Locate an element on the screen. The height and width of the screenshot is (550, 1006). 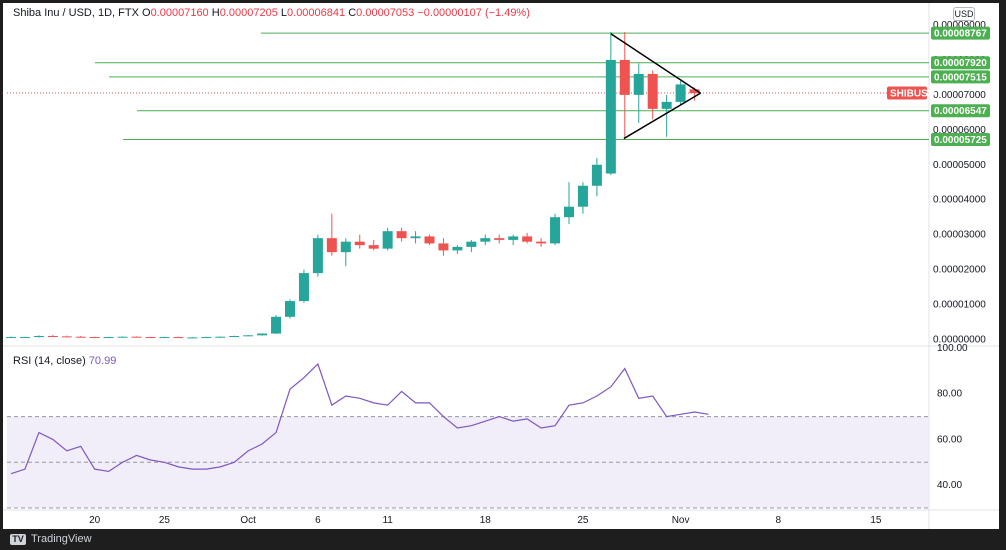
brand-name: TradingView is located at coordinates (61, 539).